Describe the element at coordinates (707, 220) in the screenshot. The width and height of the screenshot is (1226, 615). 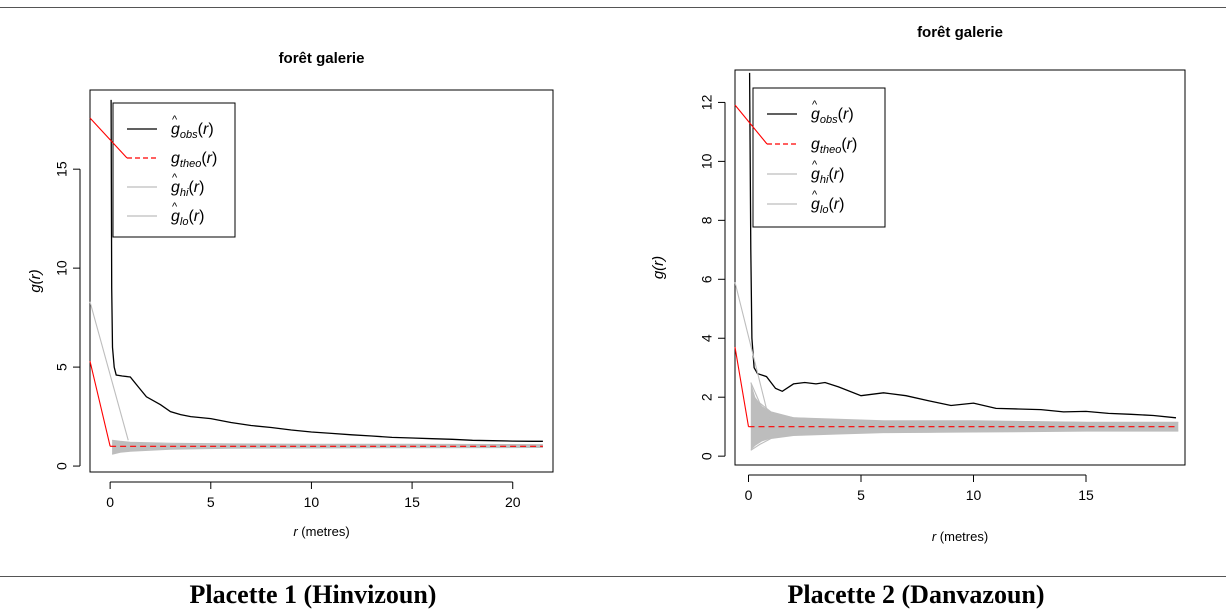
I see `y-tick-label: 8` at that location.